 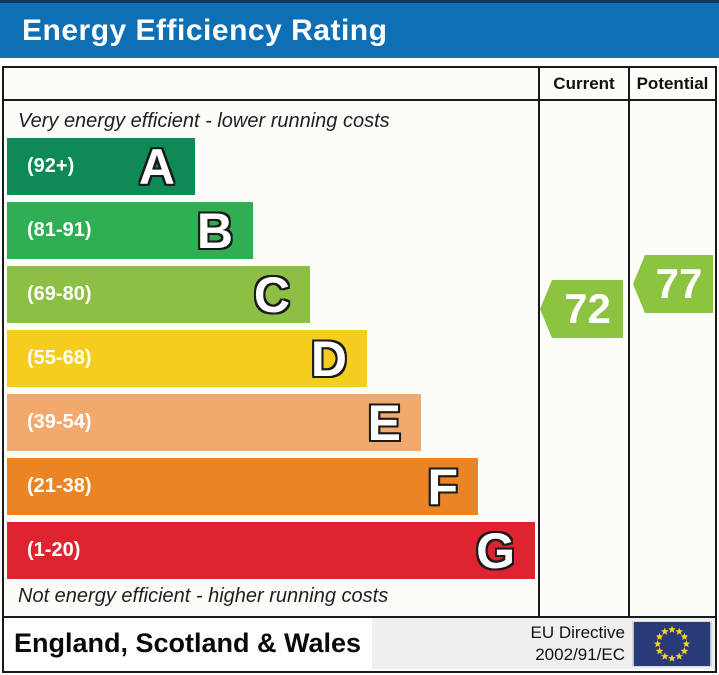 I want to click on title-bar: Energy Efficiency Rating, so click(x=359, y=29).